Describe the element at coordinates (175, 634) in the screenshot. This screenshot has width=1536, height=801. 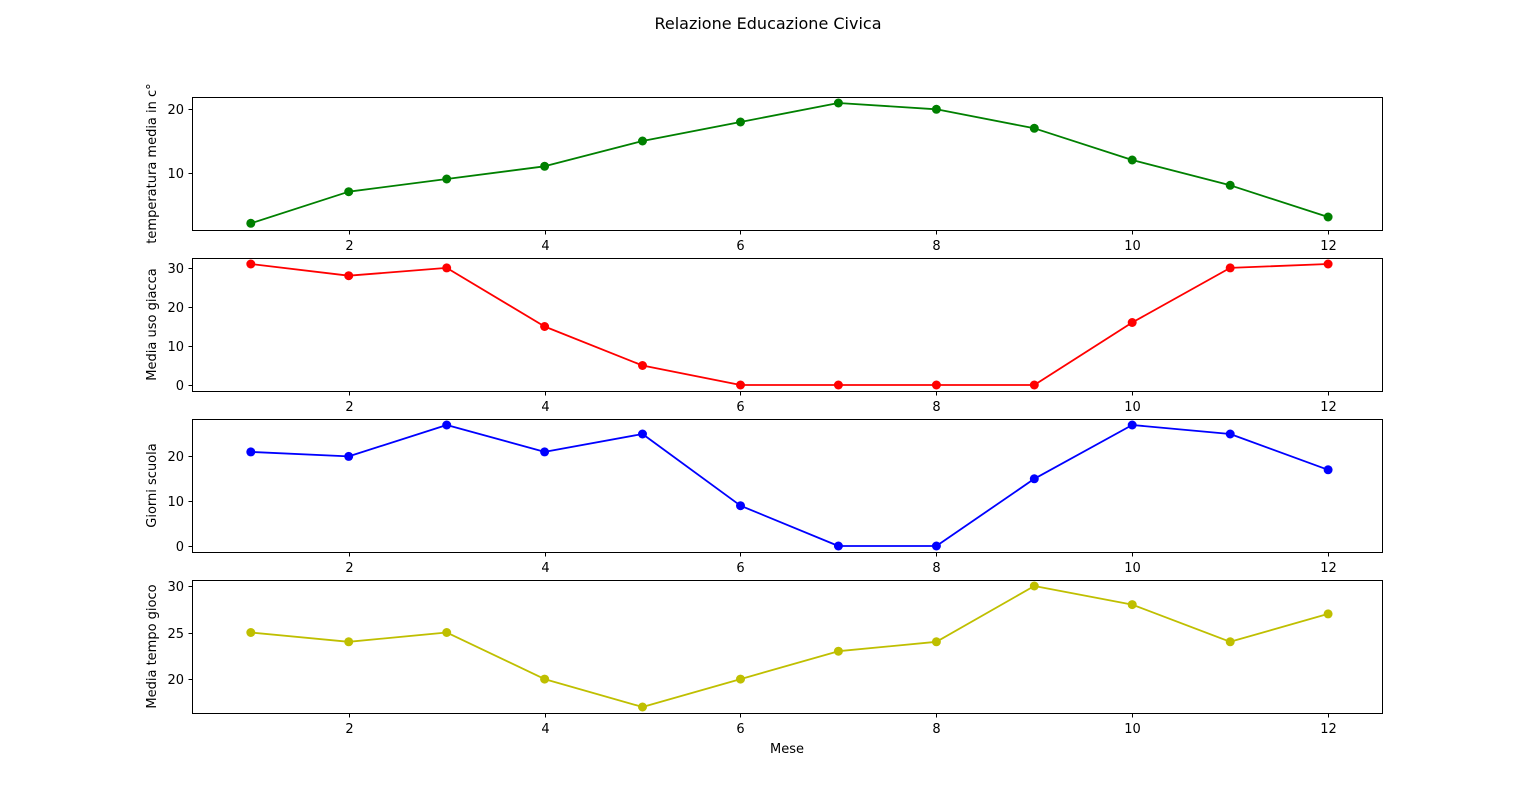
I see `y-tick-label: 25` at that location.